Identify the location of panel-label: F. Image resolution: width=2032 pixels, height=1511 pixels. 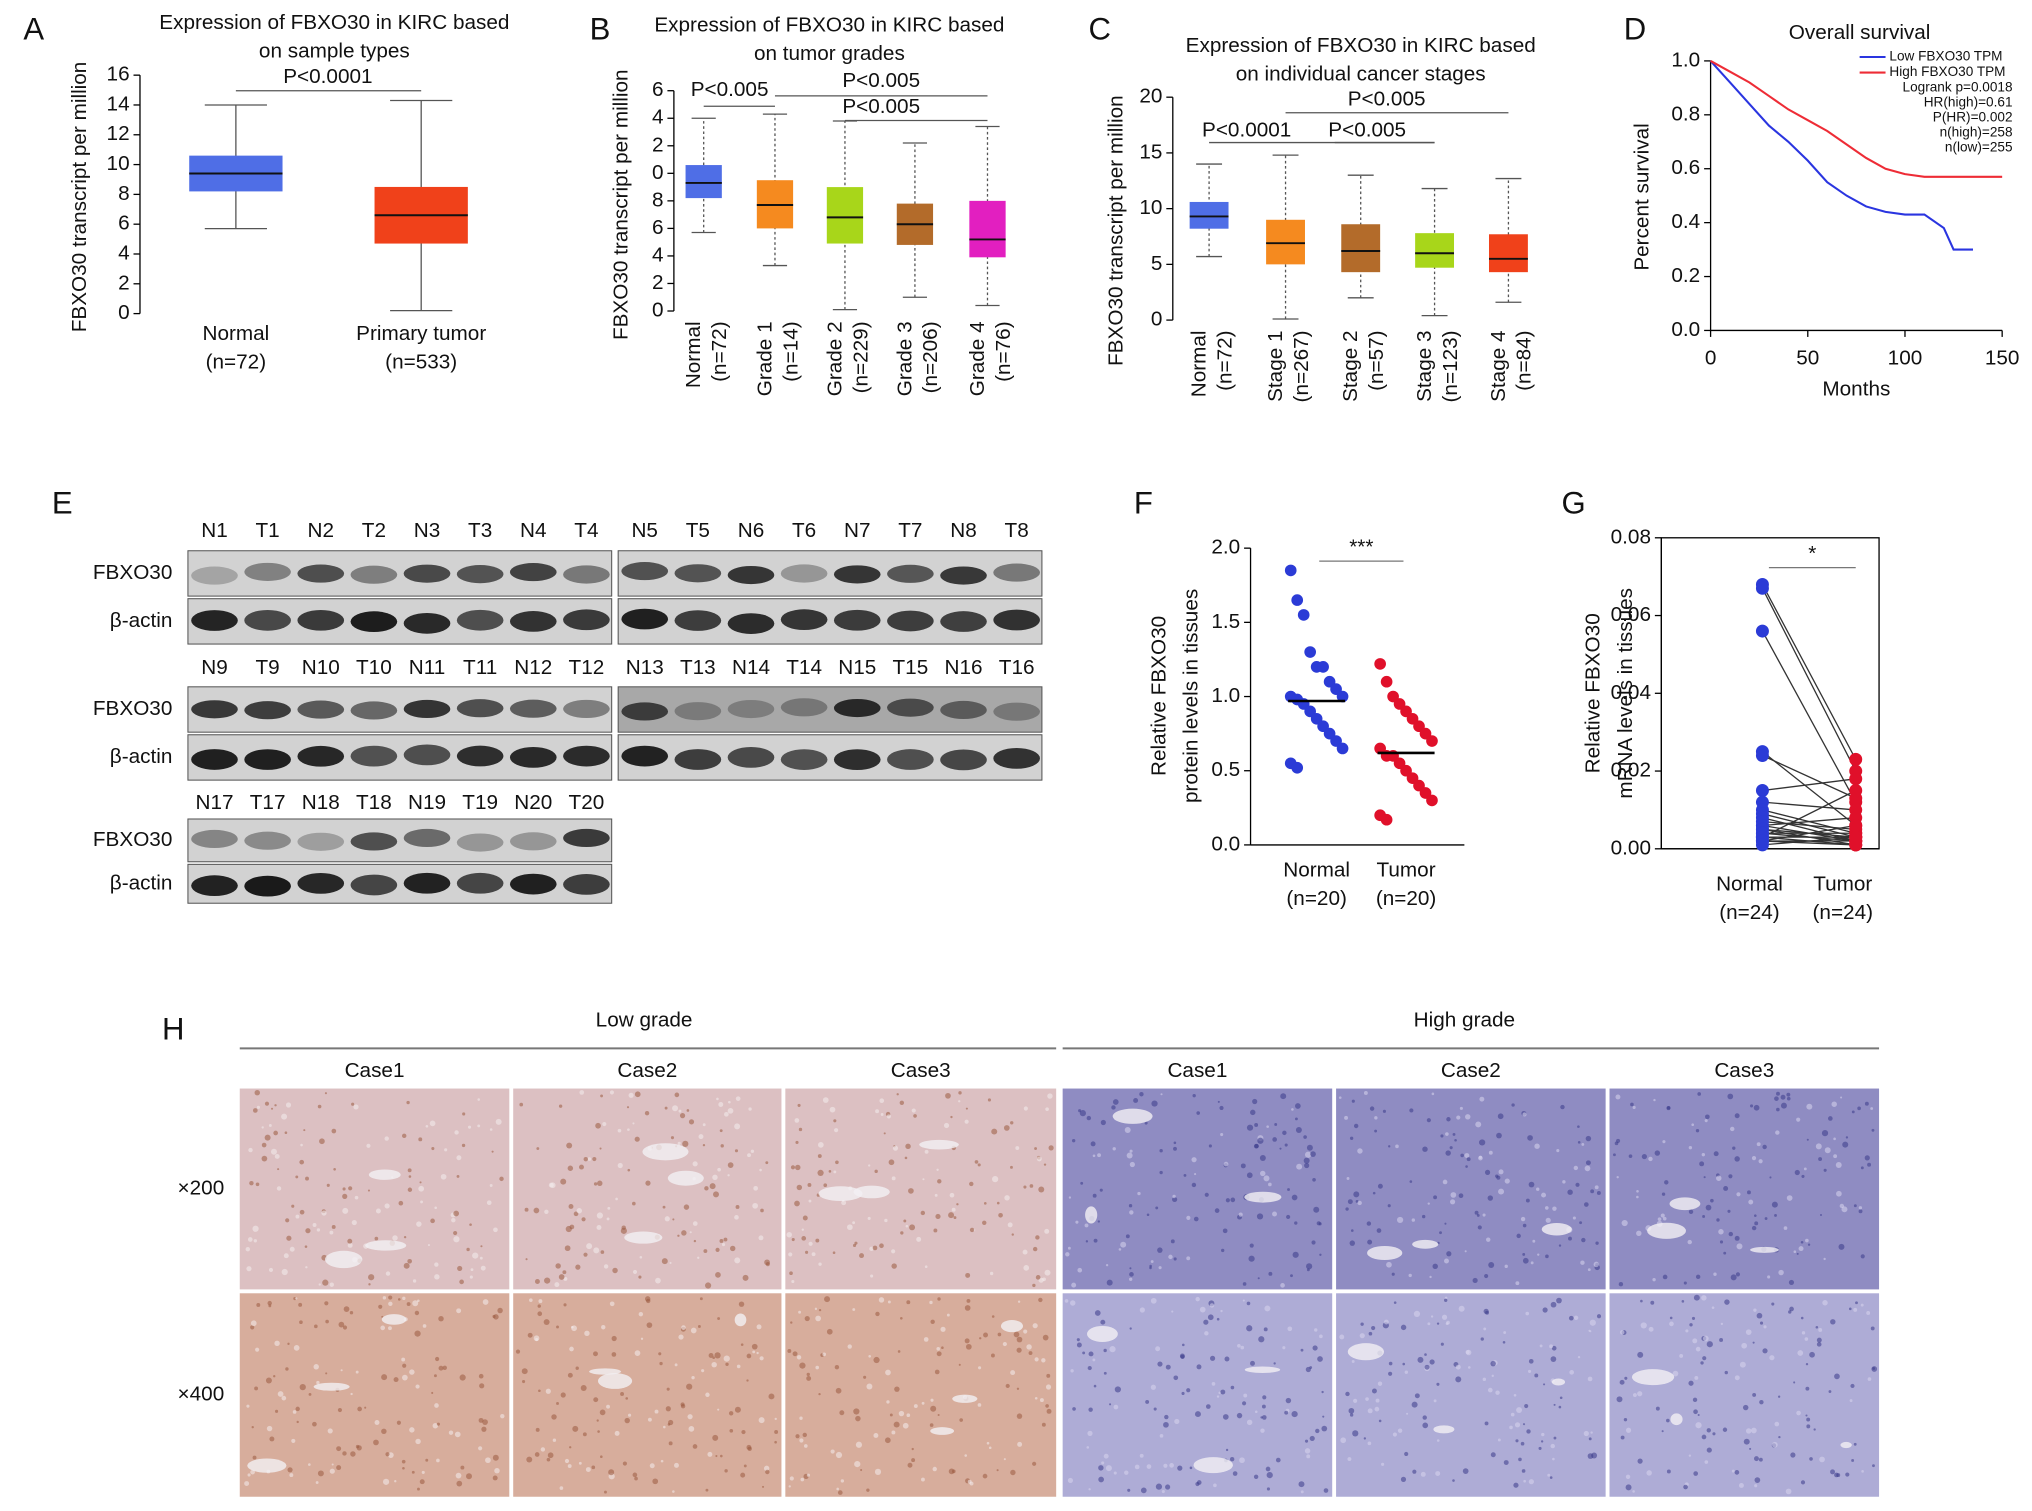
(1143, 503).